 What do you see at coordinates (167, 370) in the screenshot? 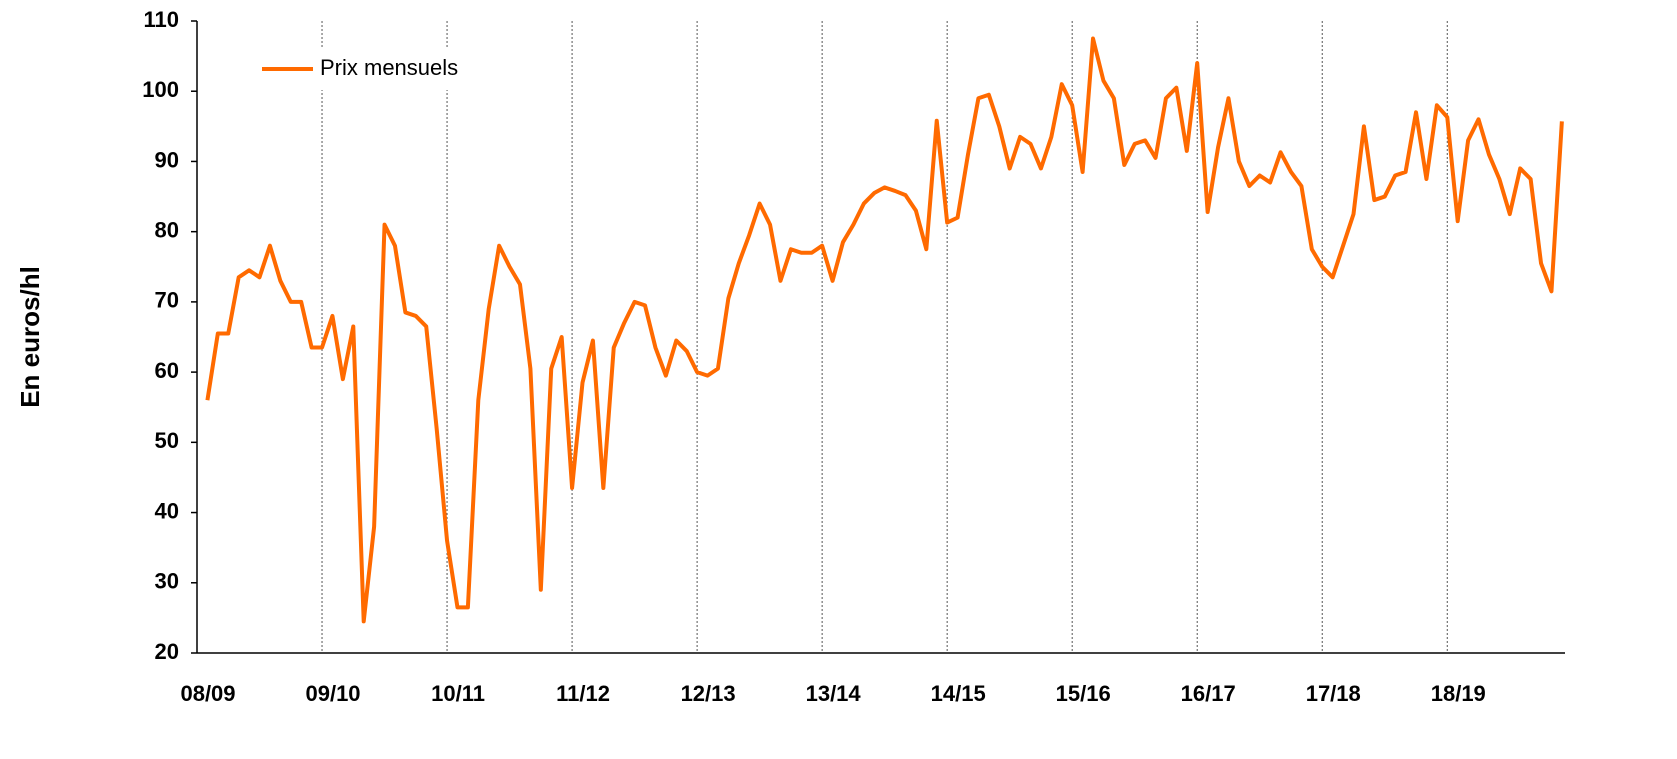
I see `y-tick-label: 60` at bounding box center [167, 370].